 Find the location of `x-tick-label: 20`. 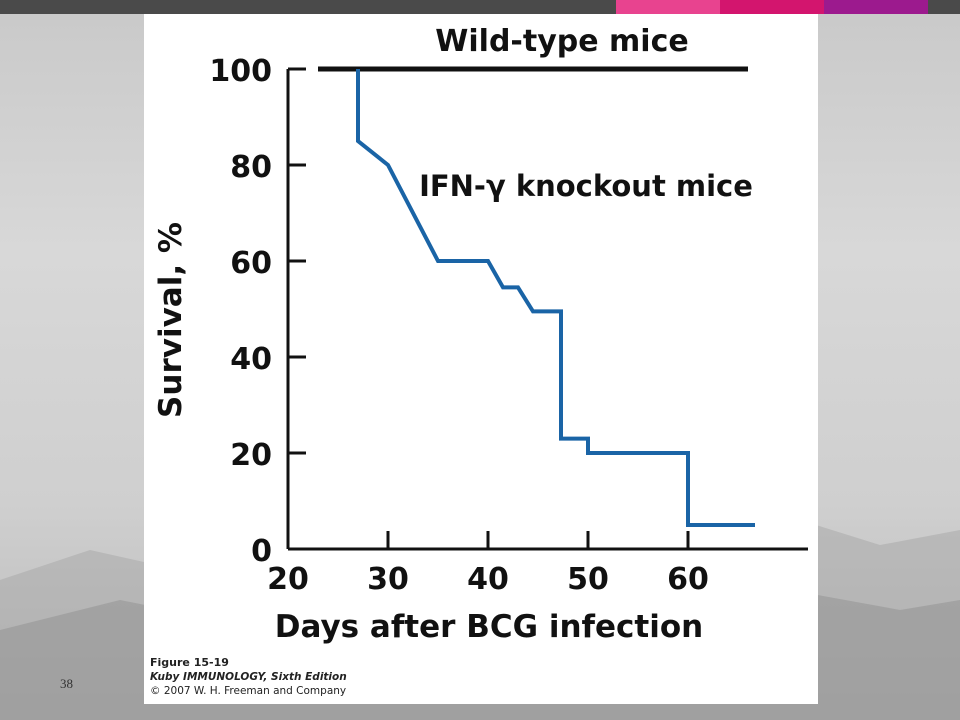

x-tick-label: 20 is located at coordinates (288, 579).